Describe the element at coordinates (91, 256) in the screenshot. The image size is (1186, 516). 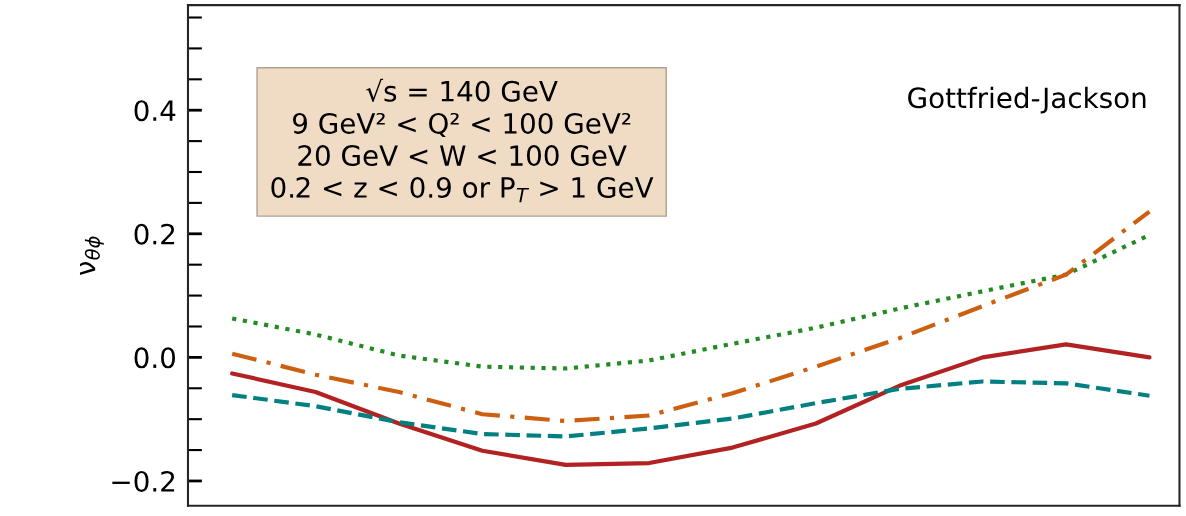
I see `y-axis-title: ν$_{θϕ}$` at that location.